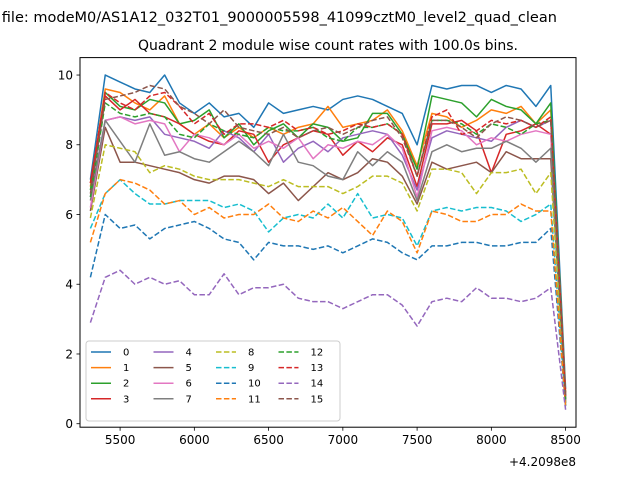 This screenshot has height=480, width=640. What do you see at coordinates (417, 440) in the screenshot?
I see `x-tick-label: 7500` at bounding box center [417, 440].